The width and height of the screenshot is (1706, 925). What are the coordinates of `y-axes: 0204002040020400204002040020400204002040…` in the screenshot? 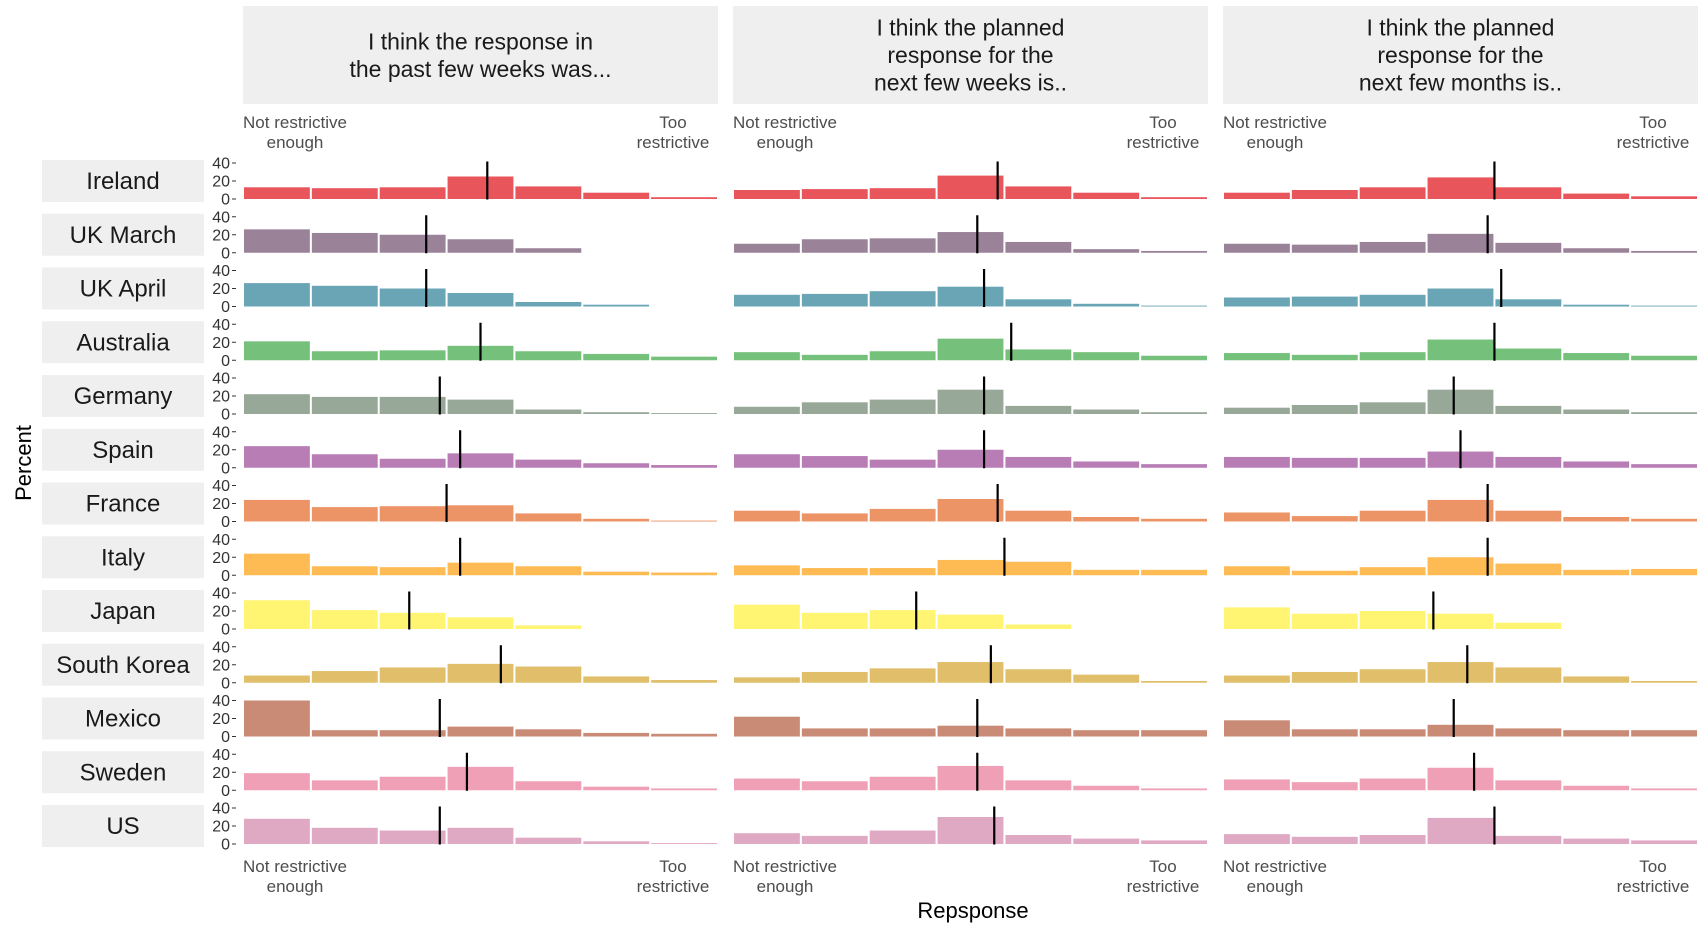 It's located at (224, 505).